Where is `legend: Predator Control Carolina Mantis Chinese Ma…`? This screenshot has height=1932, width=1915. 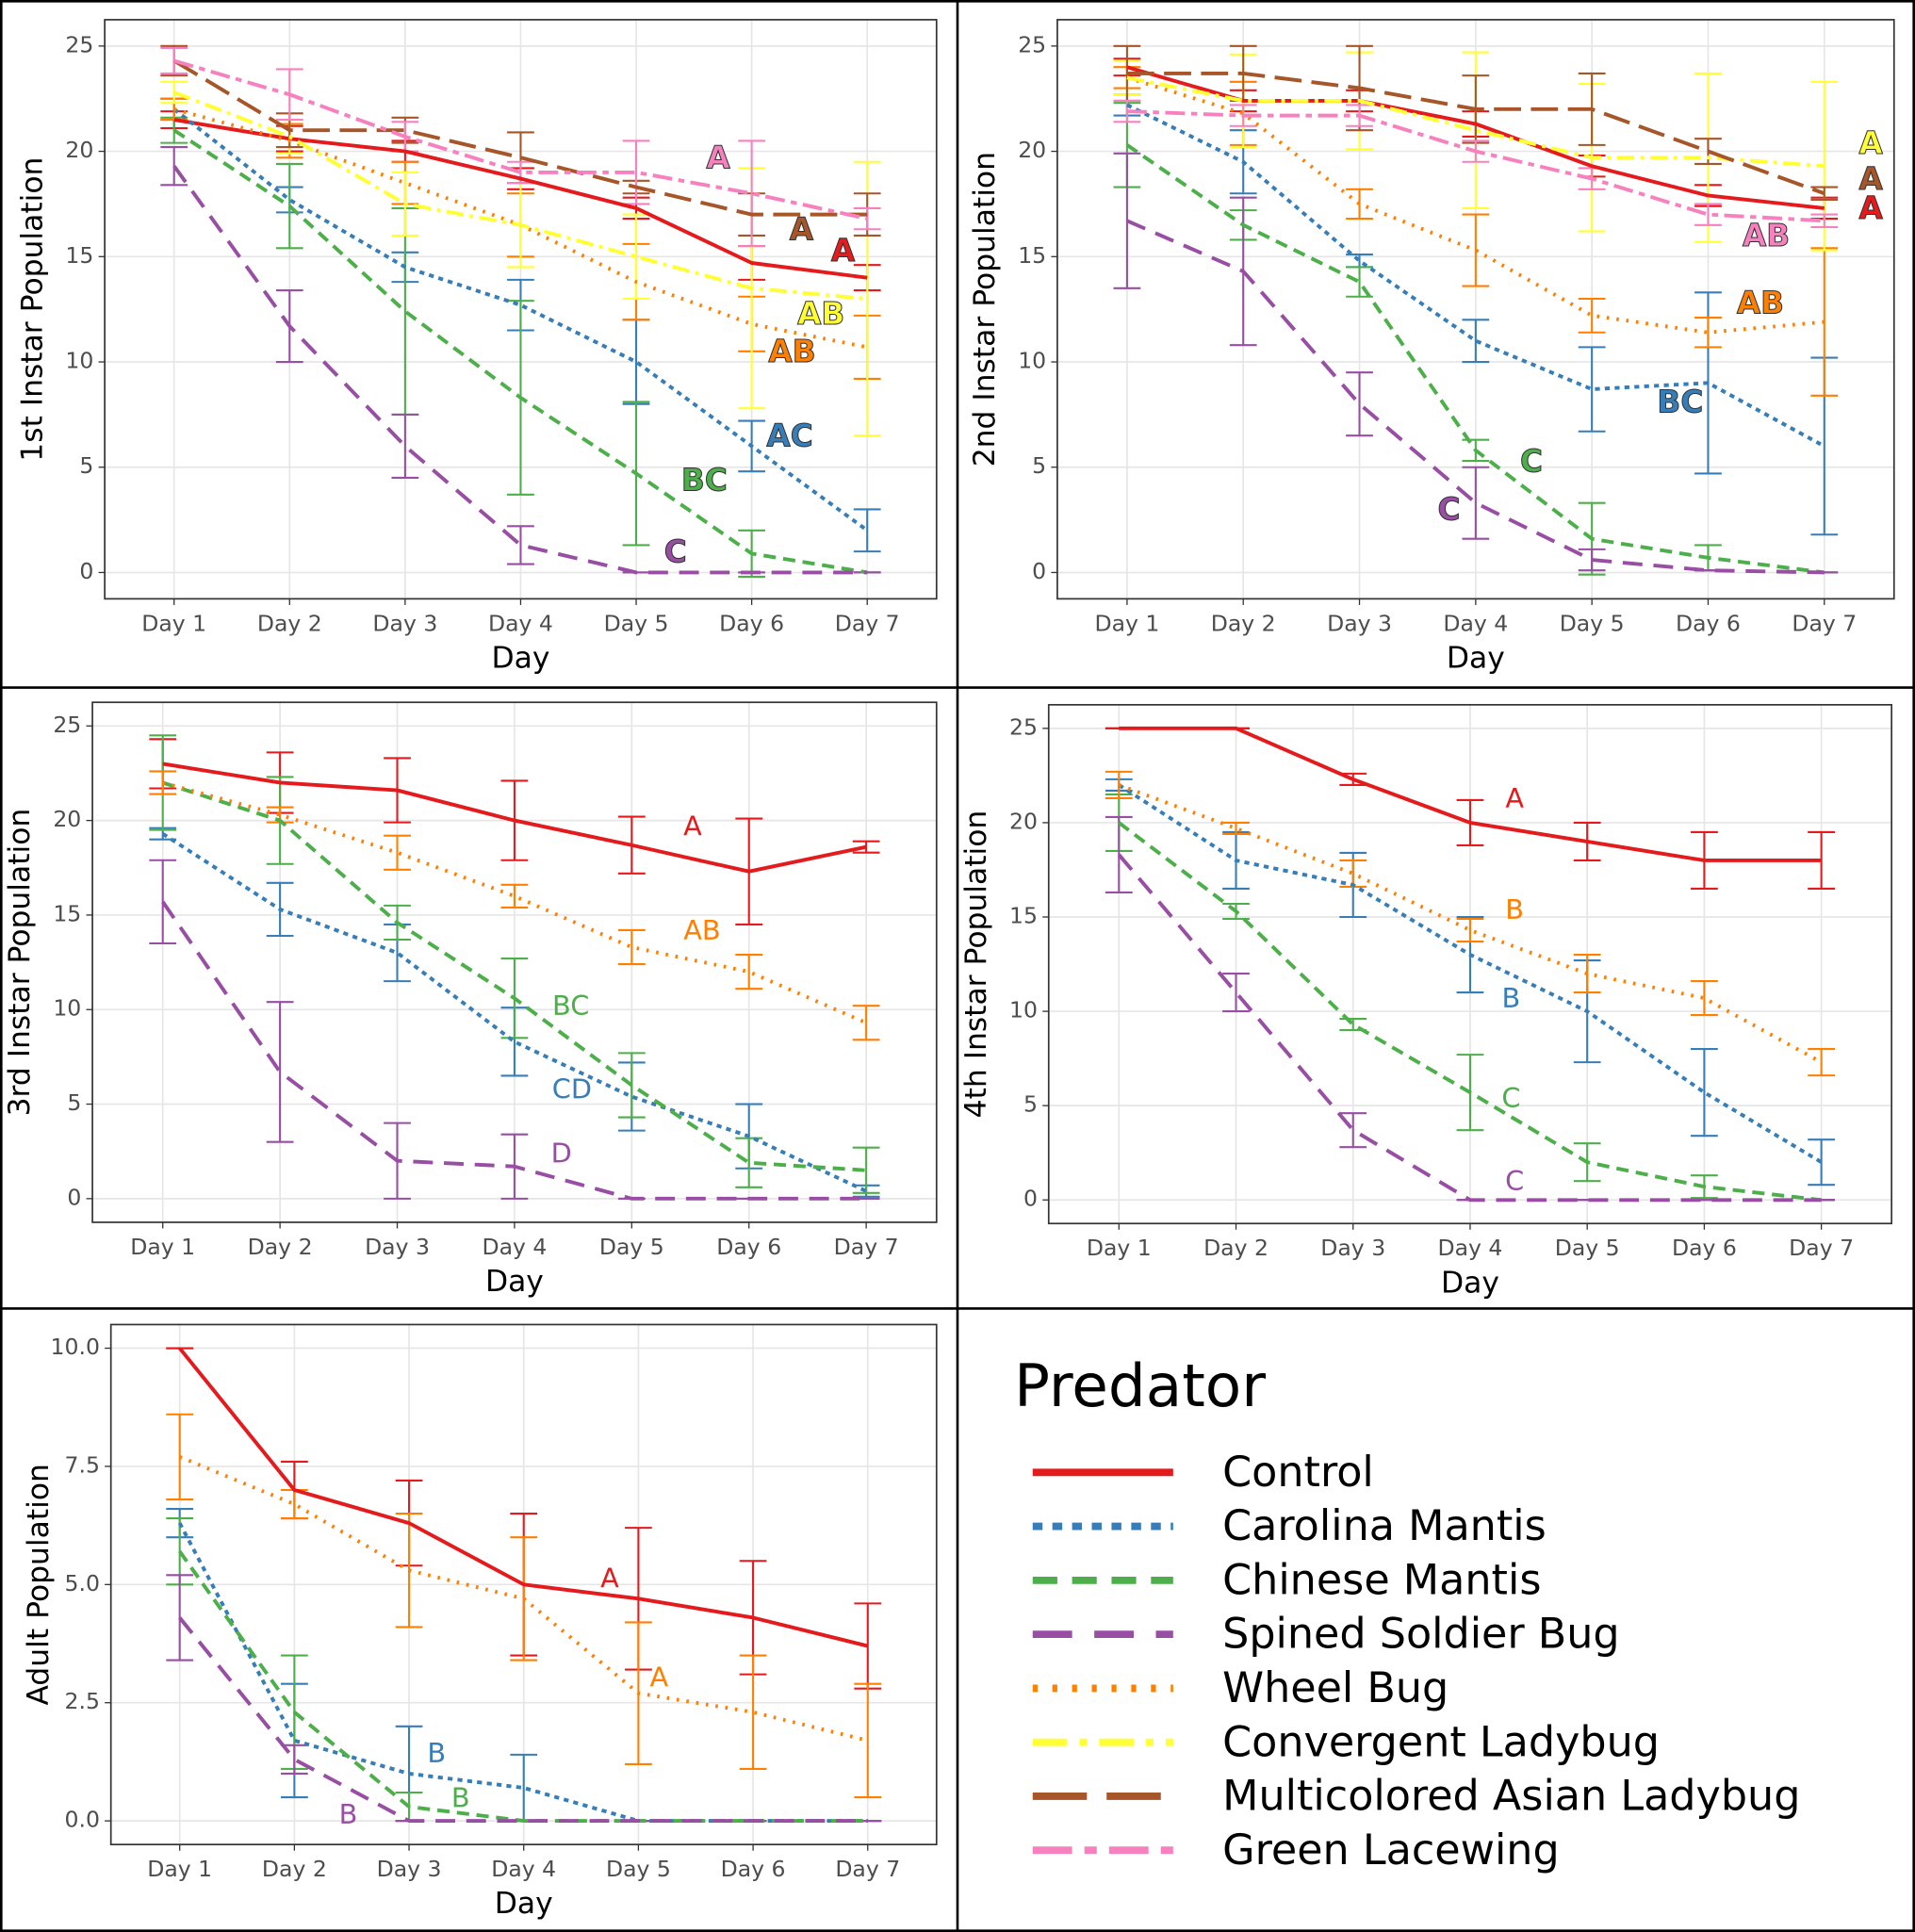
legend: Predator Control Carolina Mantis Chinese Ma… is located at coordinates (1407, 1613).